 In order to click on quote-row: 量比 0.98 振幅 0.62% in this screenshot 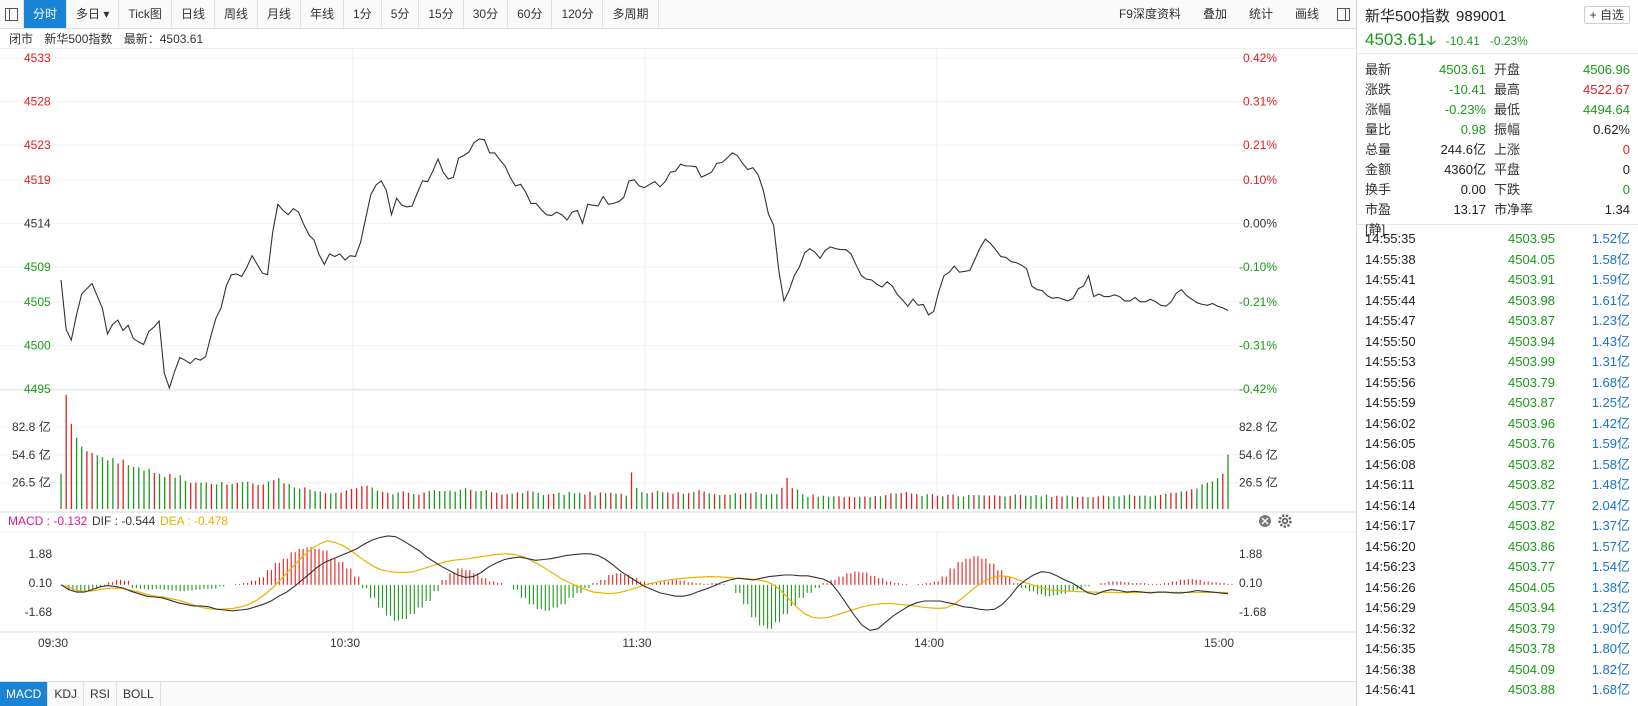, I will do `click(1497, 130)`.